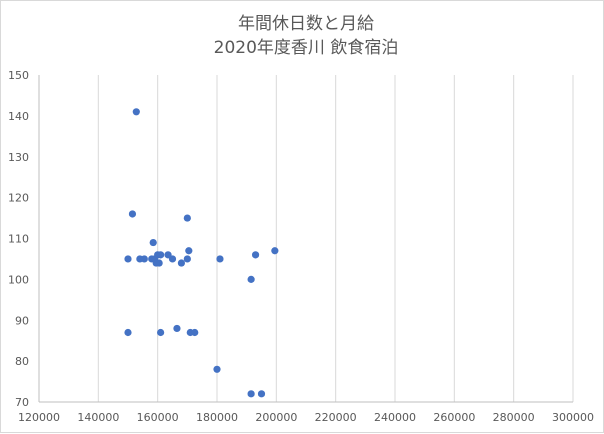  I want to click on y-tick-label: 100, so click(18, 279).